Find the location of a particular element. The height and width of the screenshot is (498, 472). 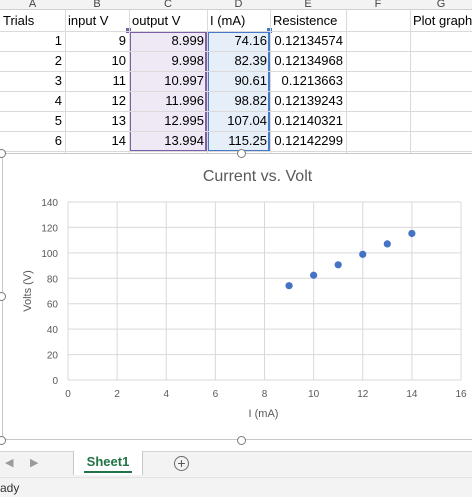

cell-header-plot: Plot graph is located at coordinates (442, 20).